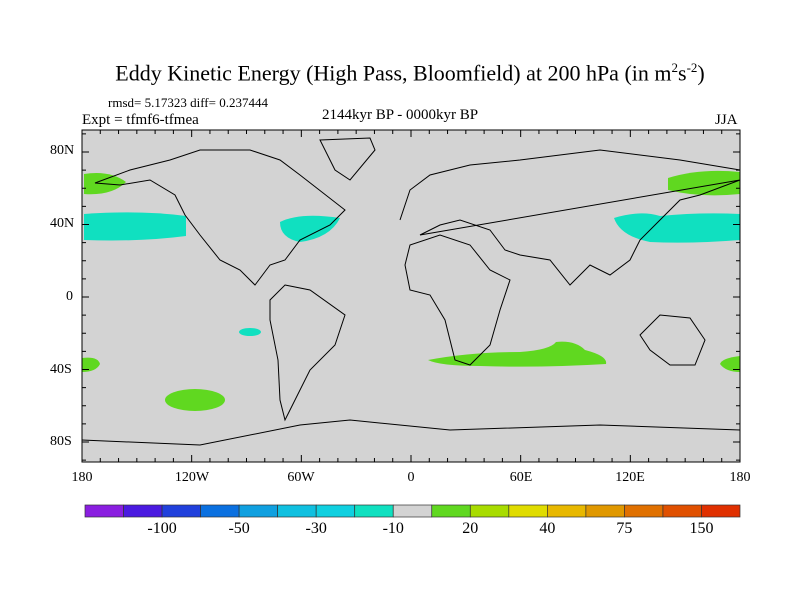 Image resolution: width=800 pixels, height=600 pixels. I want to click on colorbar-label: 20, so click(470, 528).